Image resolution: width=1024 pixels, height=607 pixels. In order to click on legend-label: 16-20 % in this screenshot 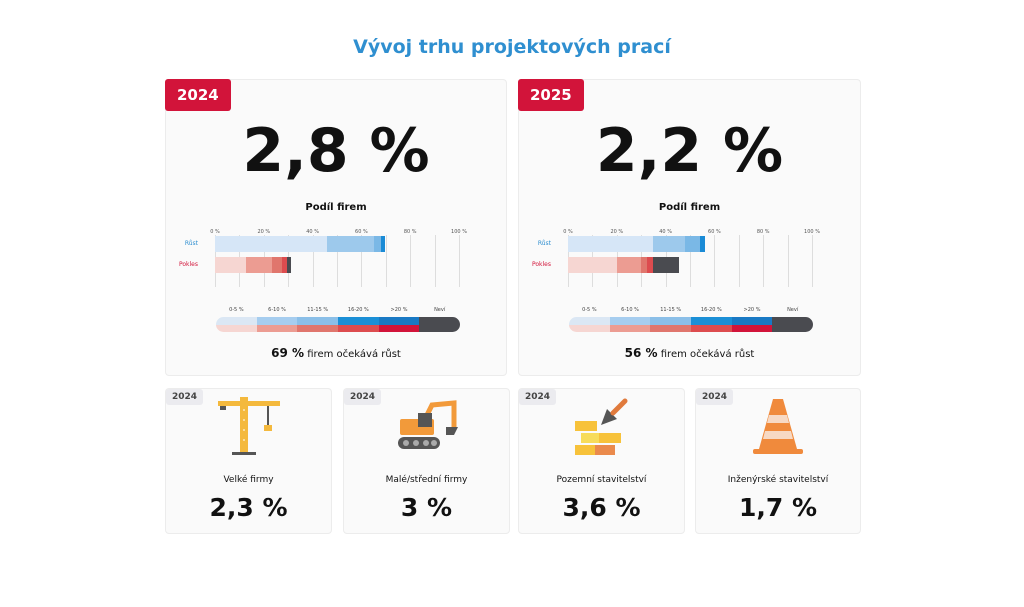, I will do `click(358, 310)`.